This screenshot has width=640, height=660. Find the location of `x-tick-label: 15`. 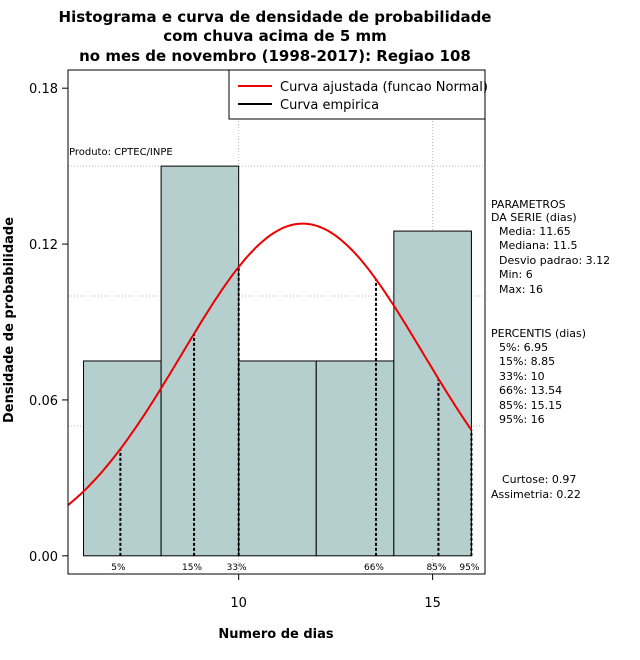

x-tick-label: 15 is located at coordinates (432, 603).